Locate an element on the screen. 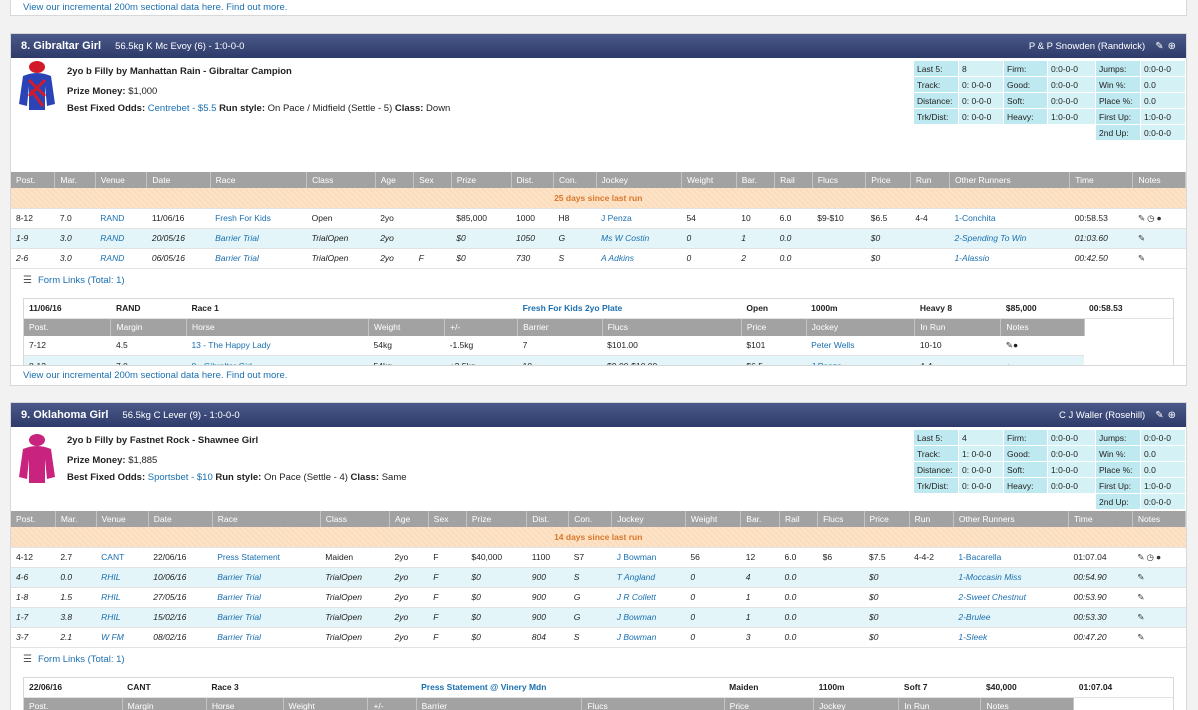 This screenshot has width=1198, height=710. form-link-others: 1-Alassio is located at coordinates (972, 258).